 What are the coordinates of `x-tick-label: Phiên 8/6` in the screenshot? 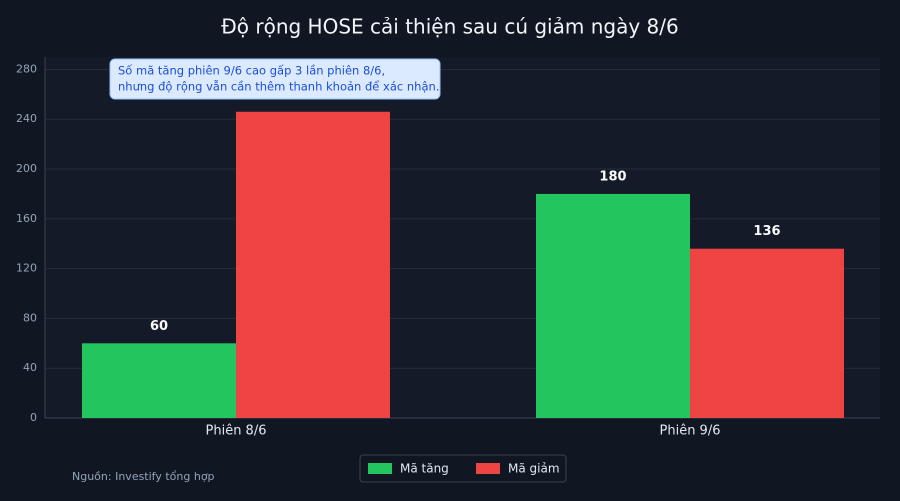 It's located at (236, 431).